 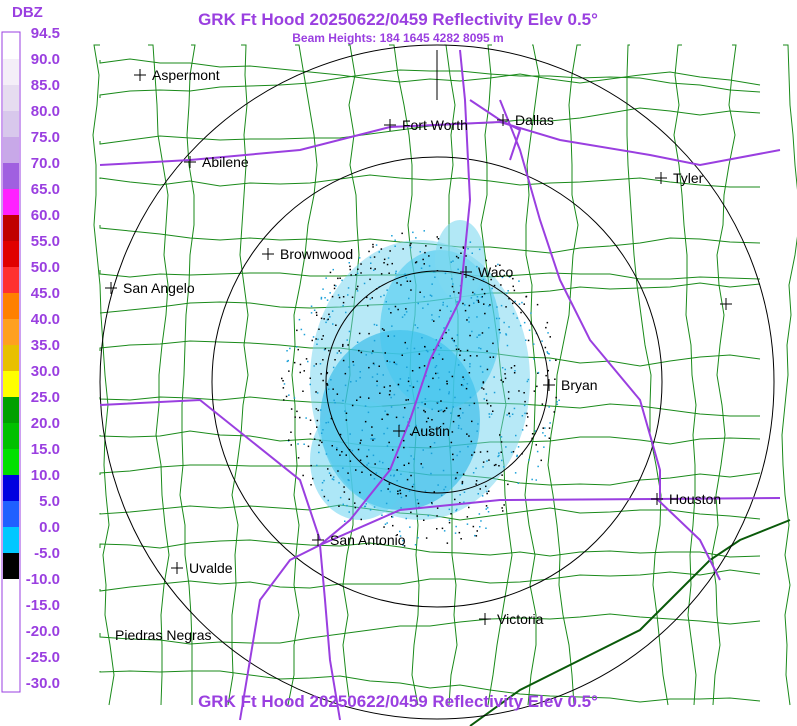 What do you see at coordinates (695, 499) in the screenshot?
I see `city-label: Houston` at bounding box center [695, 499].